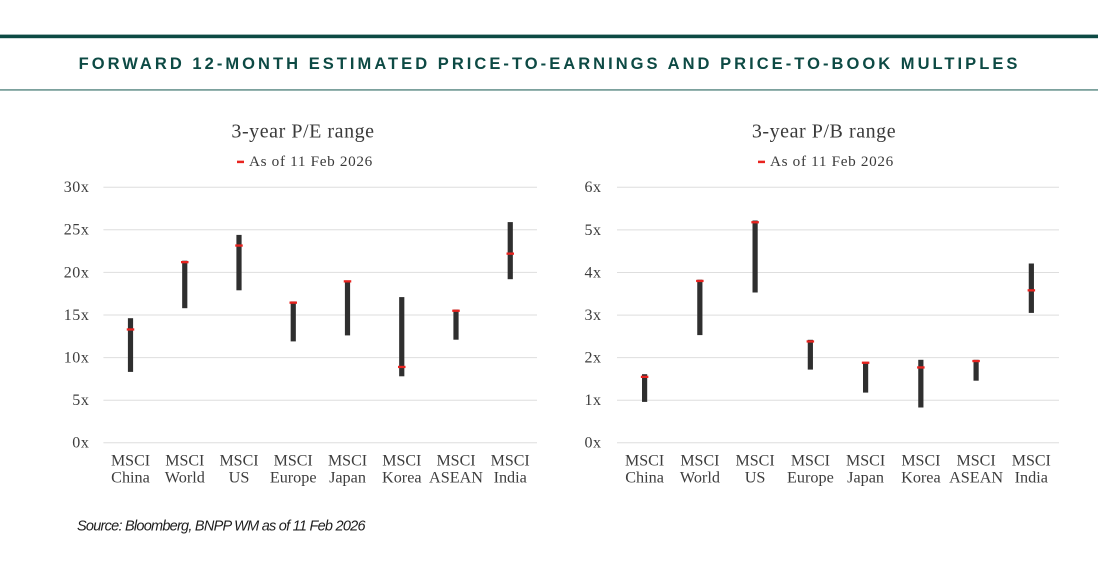 The width and height of the screenshot is (1100, 575). What do you see at coordinates (302, 132) in the screenshot?
I see `svg-text: 3-year P/E range` at bounding box center [302, 132].